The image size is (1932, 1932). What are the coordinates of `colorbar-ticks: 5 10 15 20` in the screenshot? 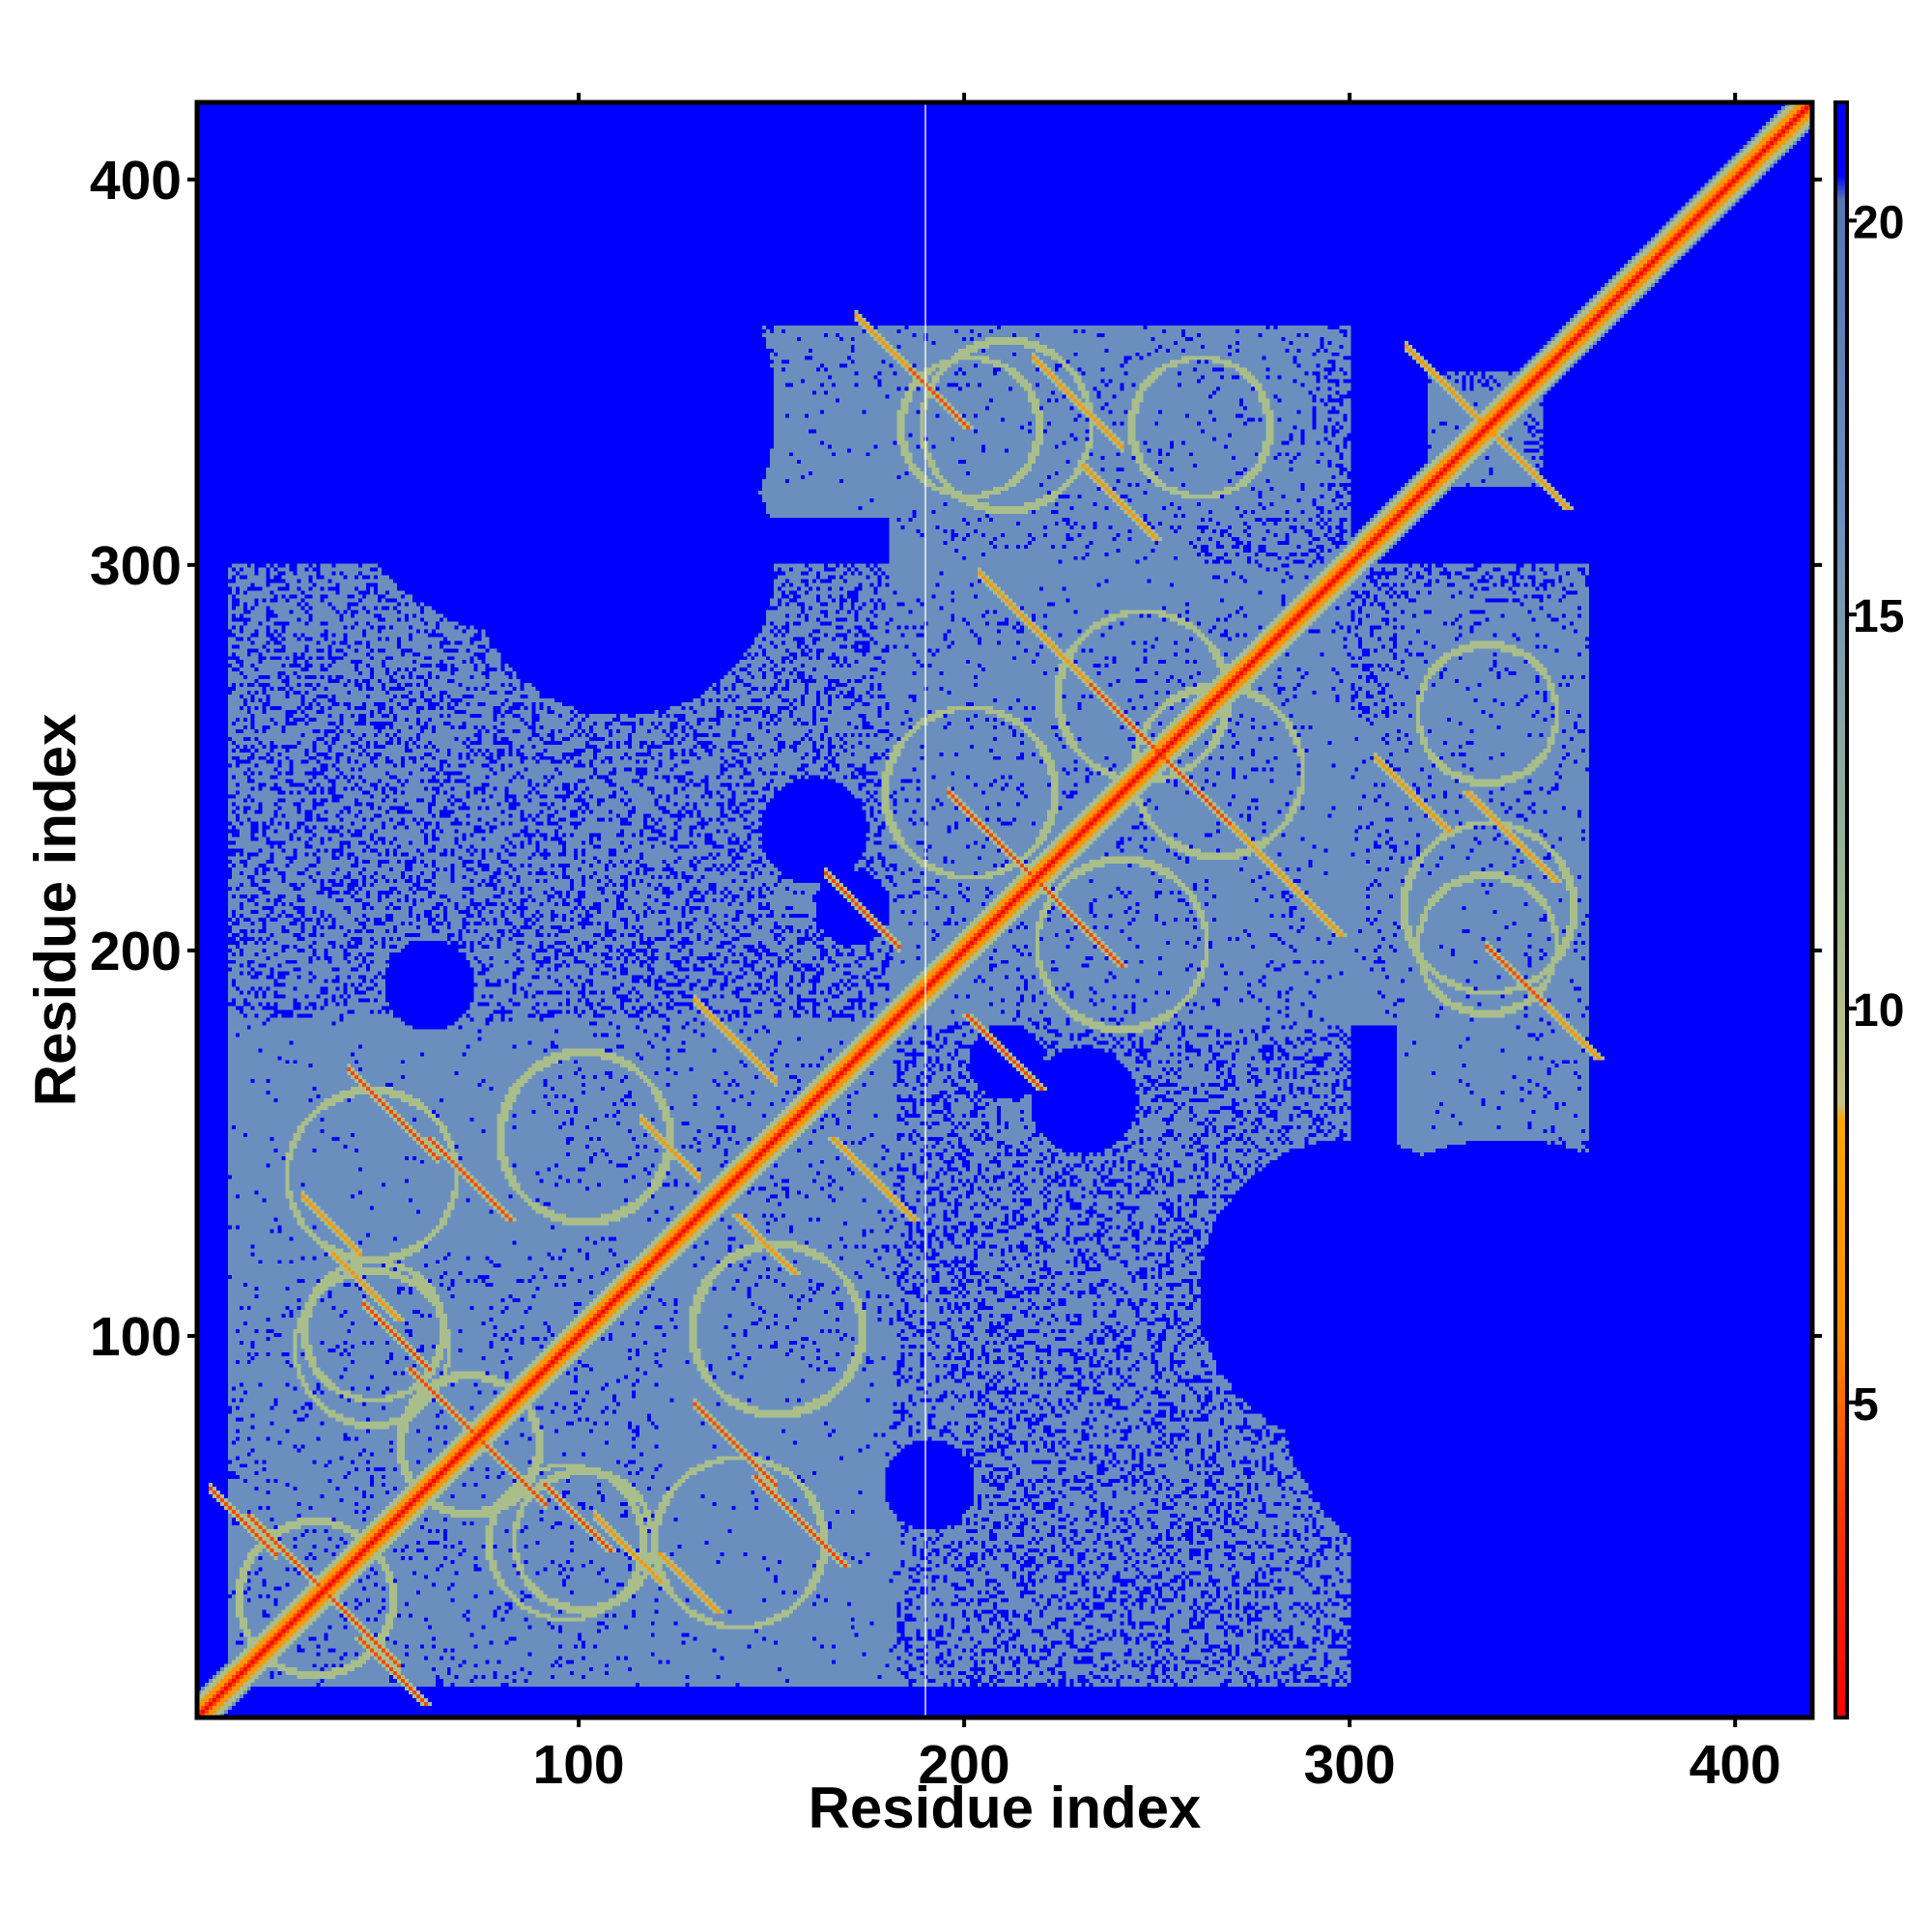 It's located at (1875, 814).